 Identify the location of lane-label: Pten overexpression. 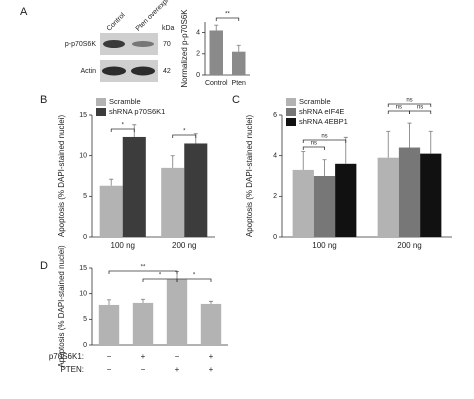
(160, 16).